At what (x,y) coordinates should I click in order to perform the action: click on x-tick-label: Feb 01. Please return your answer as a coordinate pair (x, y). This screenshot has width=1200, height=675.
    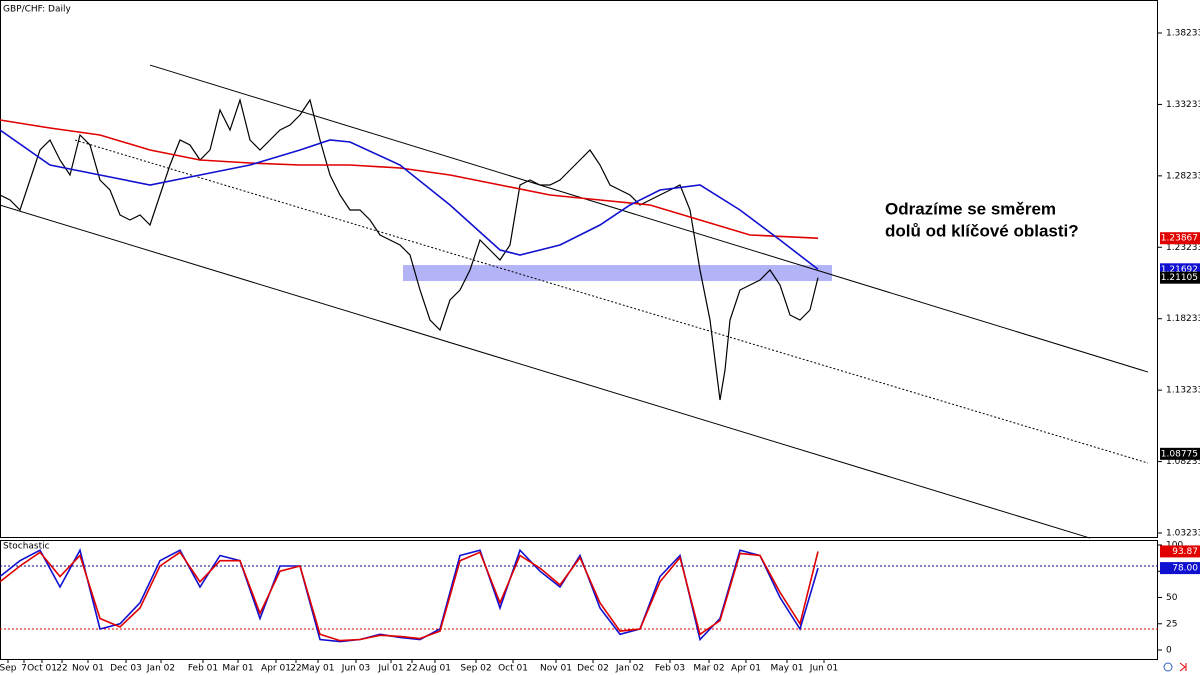
    Looking at the image, I should click on (203, 669).